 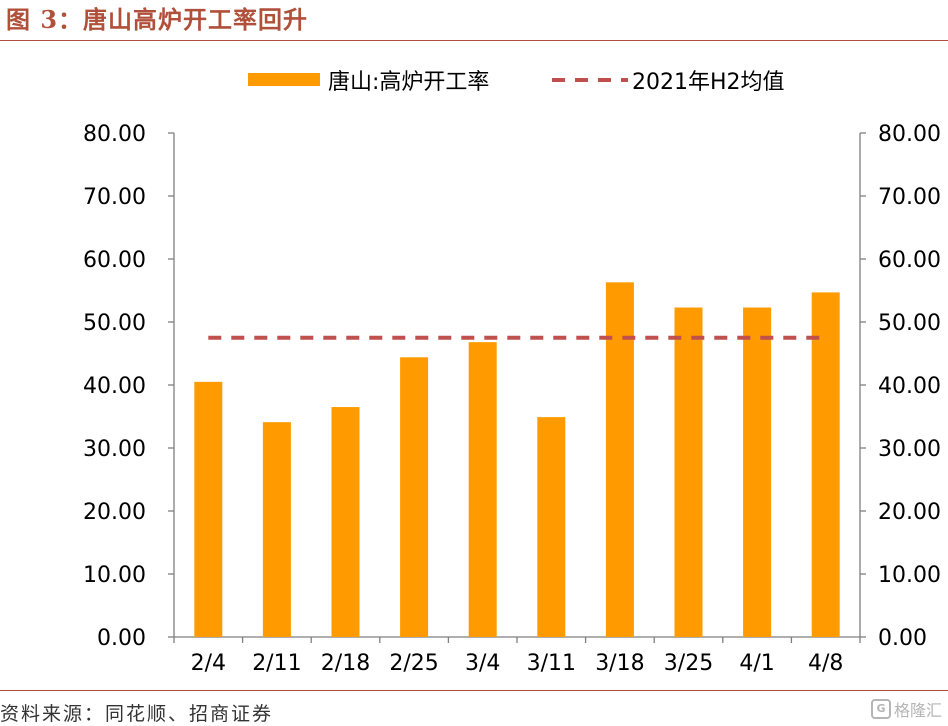 I want to click on x-tick-label: 3/18, so click(x=619, y=663).